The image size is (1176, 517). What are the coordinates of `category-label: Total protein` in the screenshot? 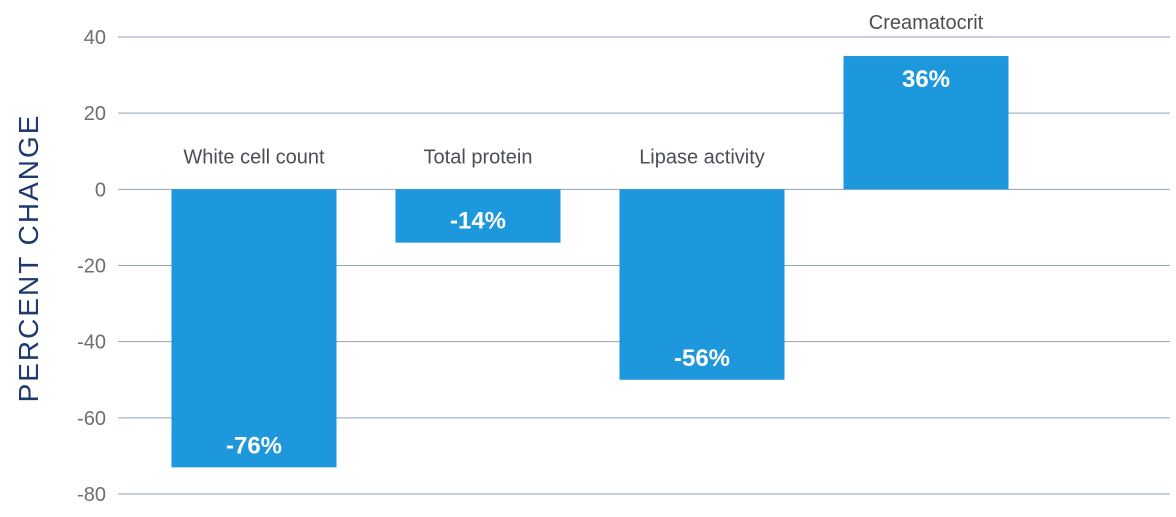 It's located at (478, 157).